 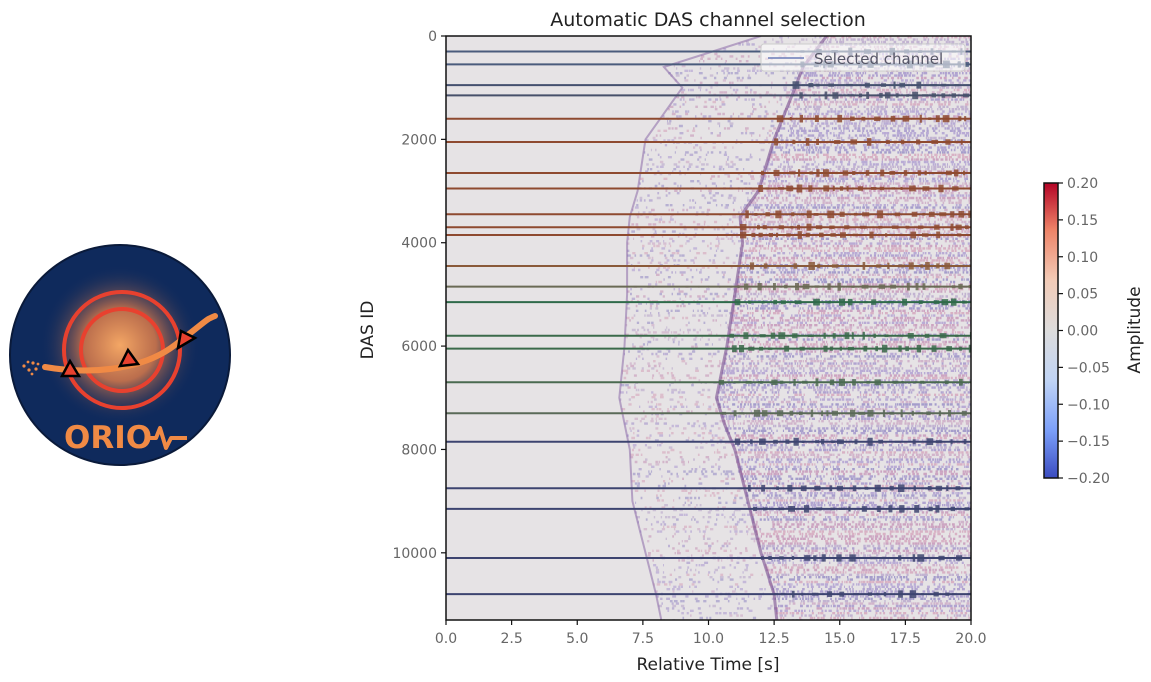 I want to click on x-tick-label: 10.0, so click(x=708, y=639).